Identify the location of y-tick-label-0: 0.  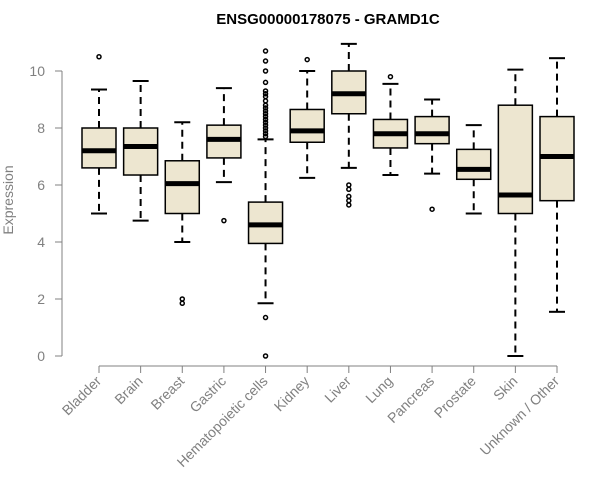
(41, 356).